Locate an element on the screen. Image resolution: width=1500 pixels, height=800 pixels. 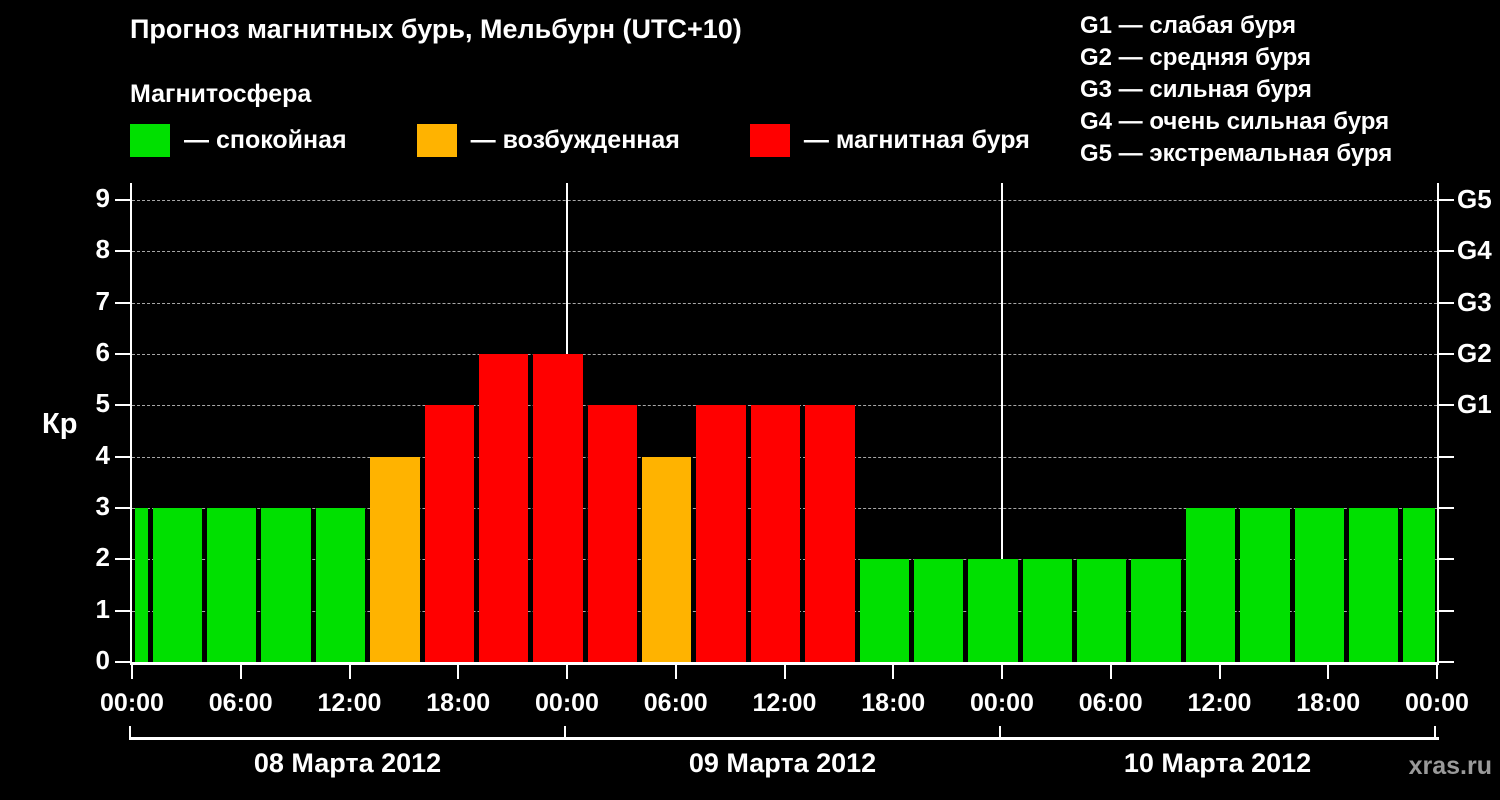
date-label: 08 Марта 2012 is located at coordinates (347, 763).